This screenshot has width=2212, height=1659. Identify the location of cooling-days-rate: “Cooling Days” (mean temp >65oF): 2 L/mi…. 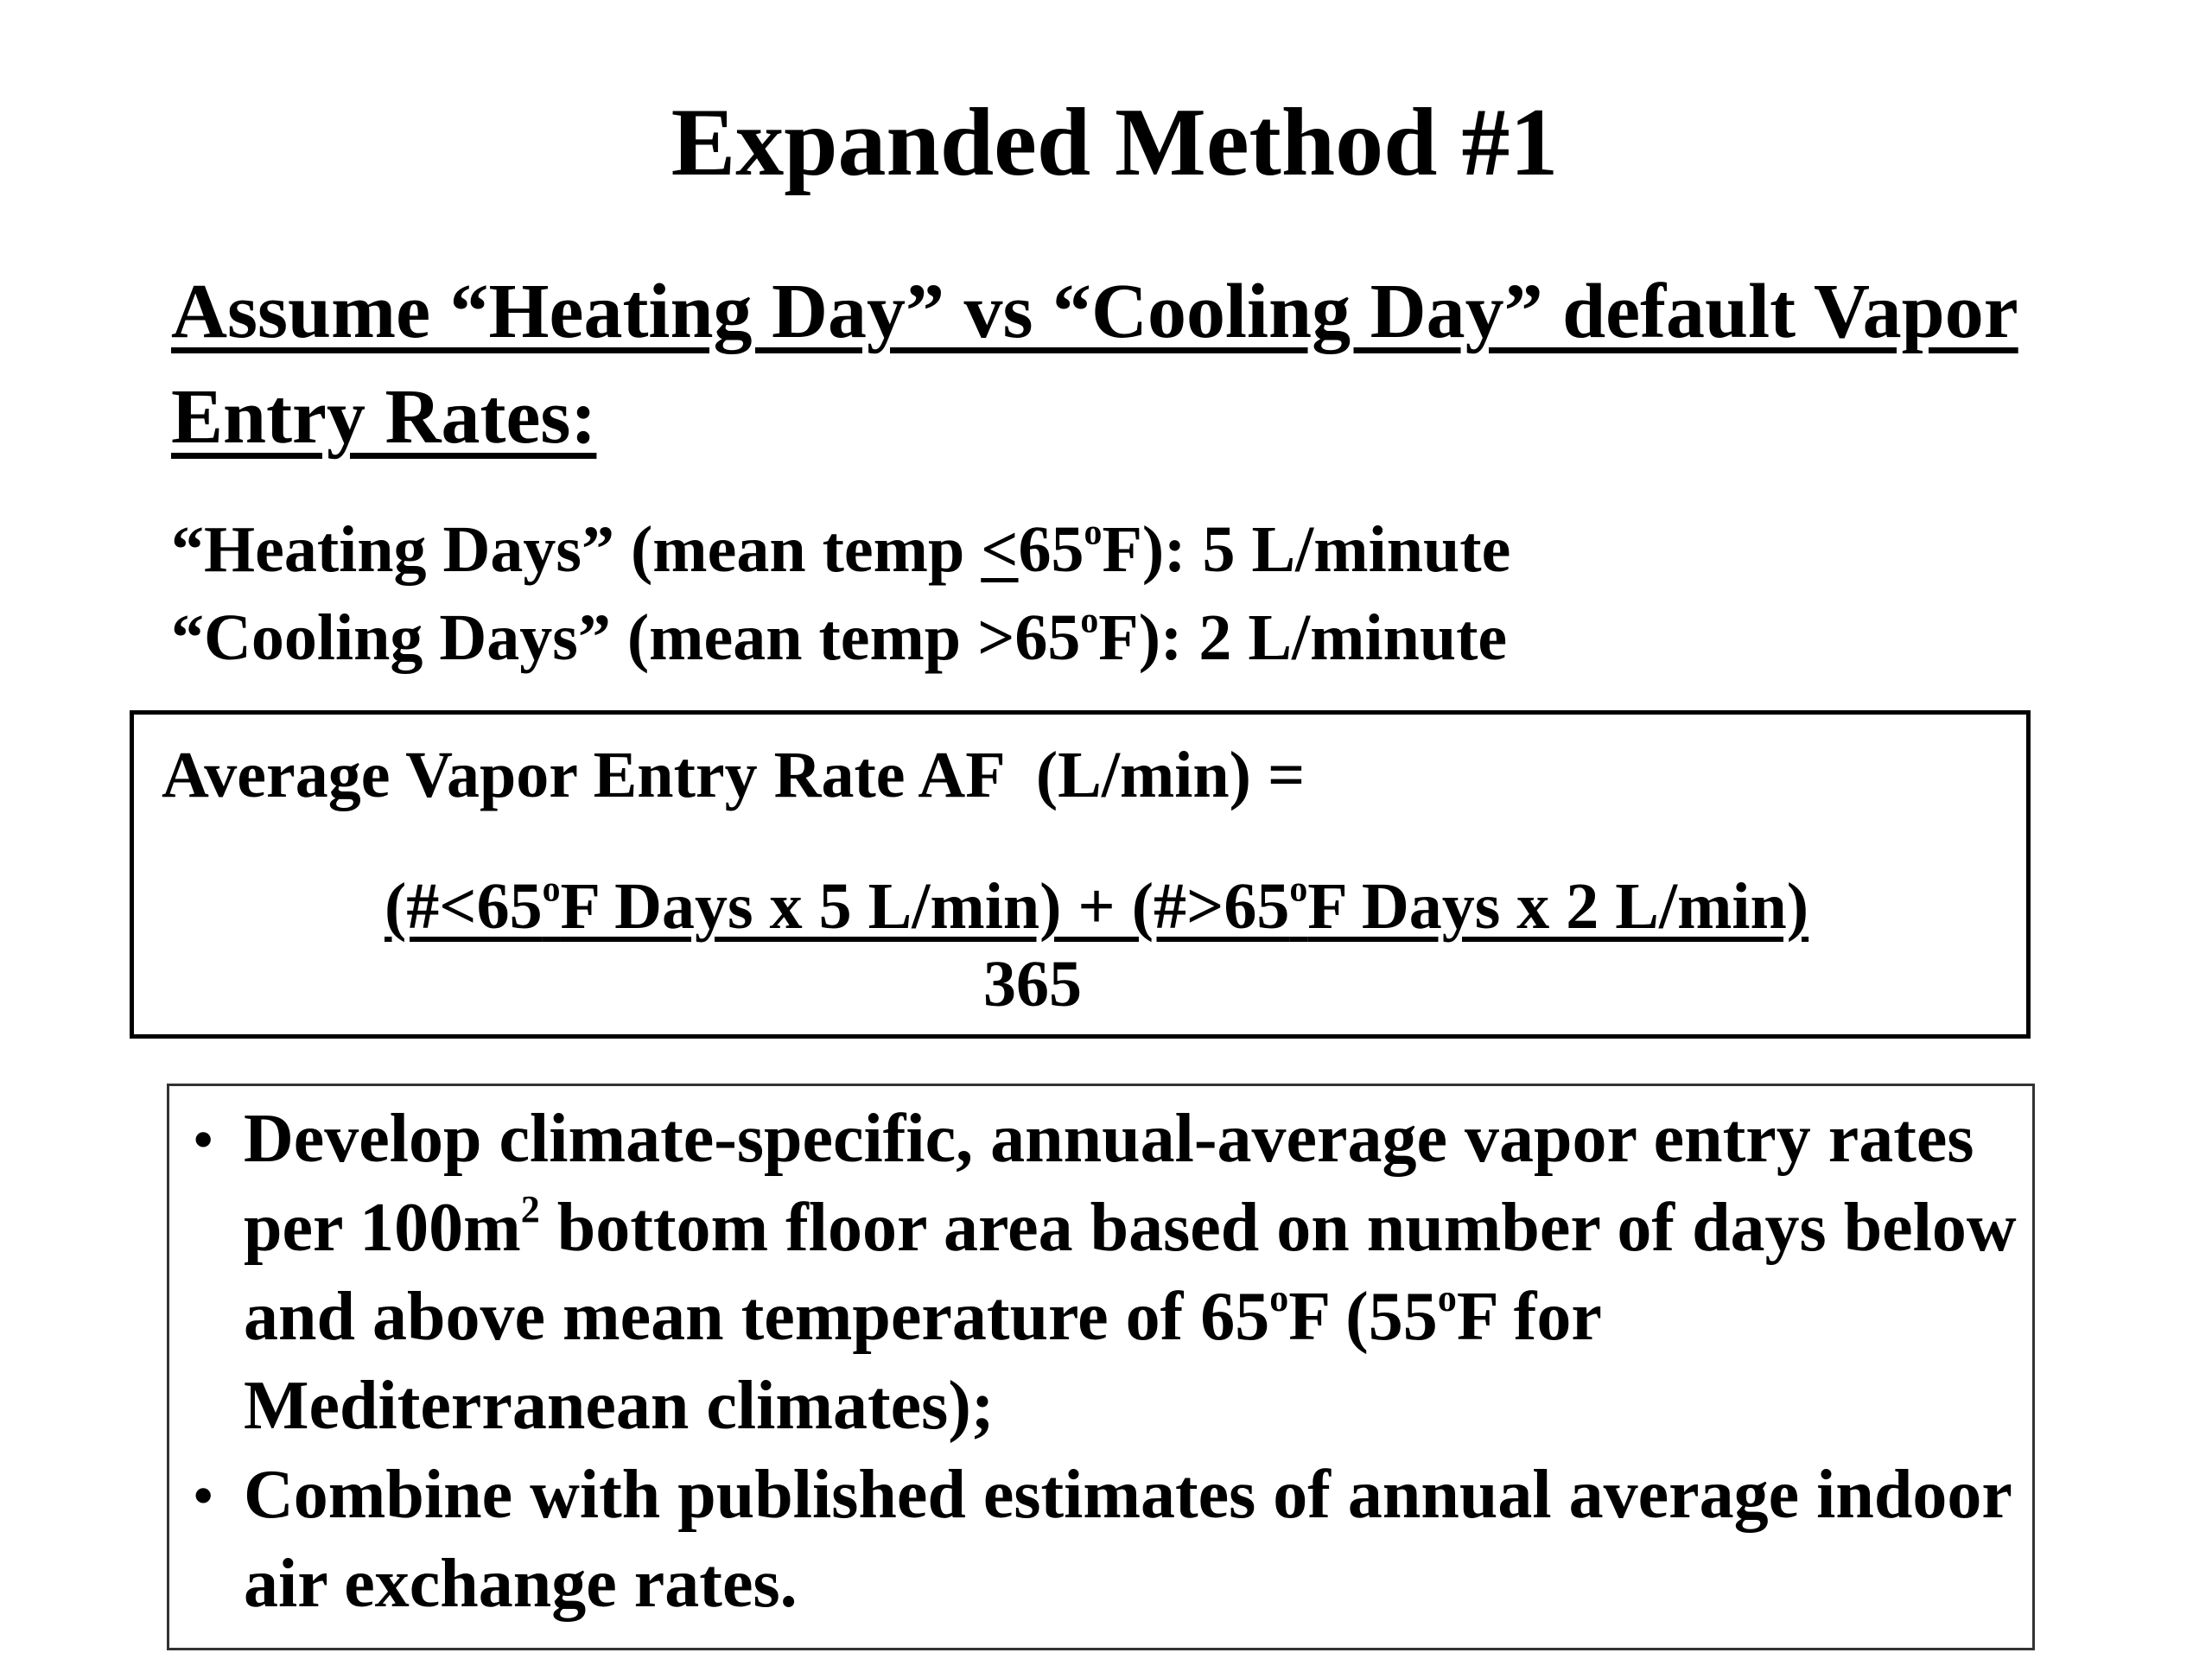
(839, 637).